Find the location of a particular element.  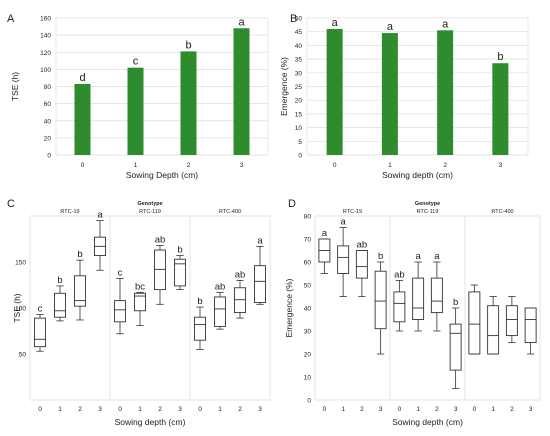

chart-d-ytick-label: 50 is located at coordinates (308, 286).